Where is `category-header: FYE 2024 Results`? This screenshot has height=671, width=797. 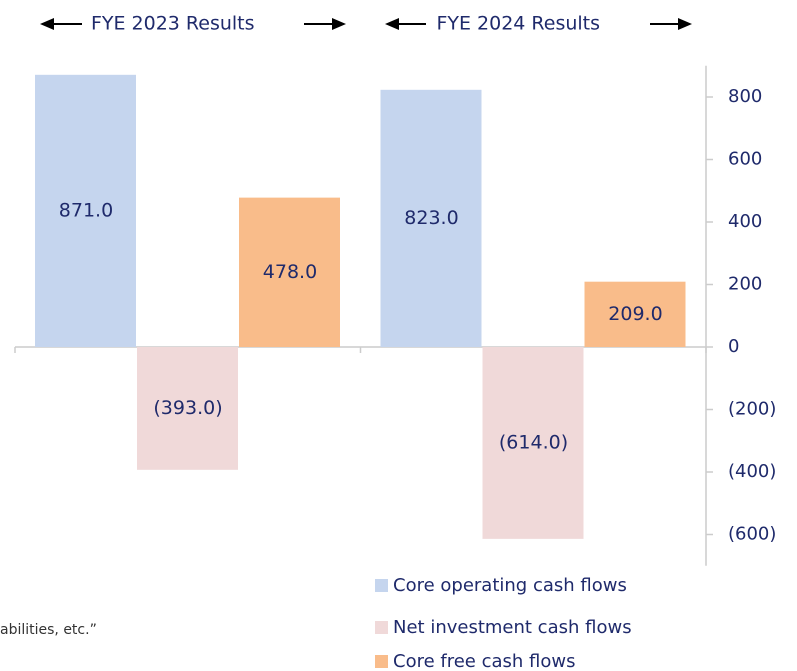 category-header: FYE 2024 Results is located at coordinates (518, 24).